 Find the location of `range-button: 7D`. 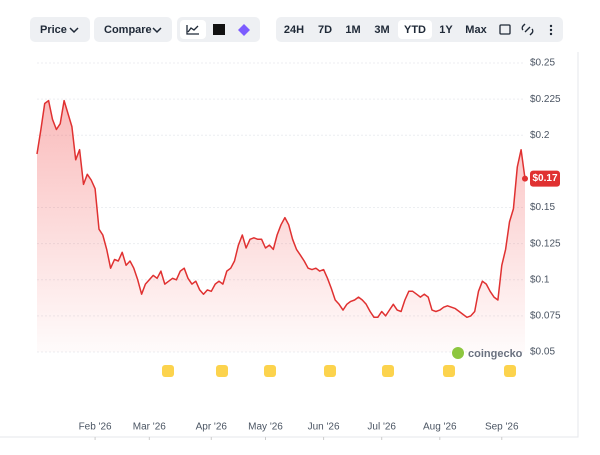

range-button: 7D is located at coordinates (325, 30).